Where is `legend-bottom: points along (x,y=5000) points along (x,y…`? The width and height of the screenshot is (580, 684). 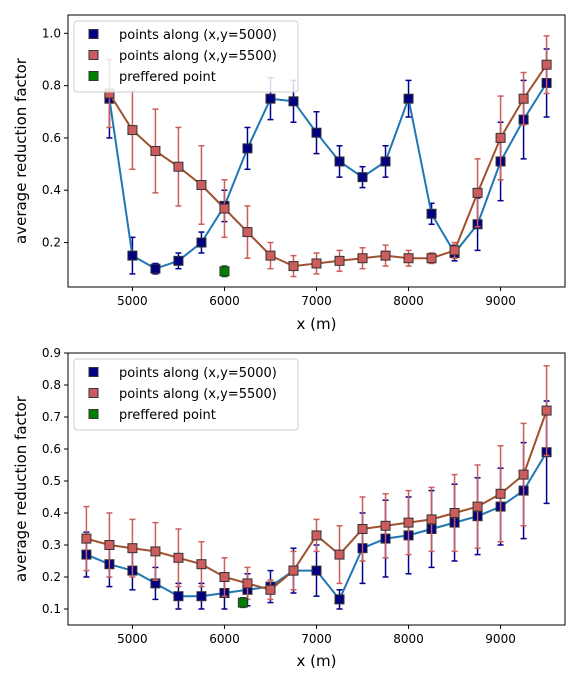 legend-bottom: points along (x,y=5000) points along (x,y… is located at coordinates (186, 394).